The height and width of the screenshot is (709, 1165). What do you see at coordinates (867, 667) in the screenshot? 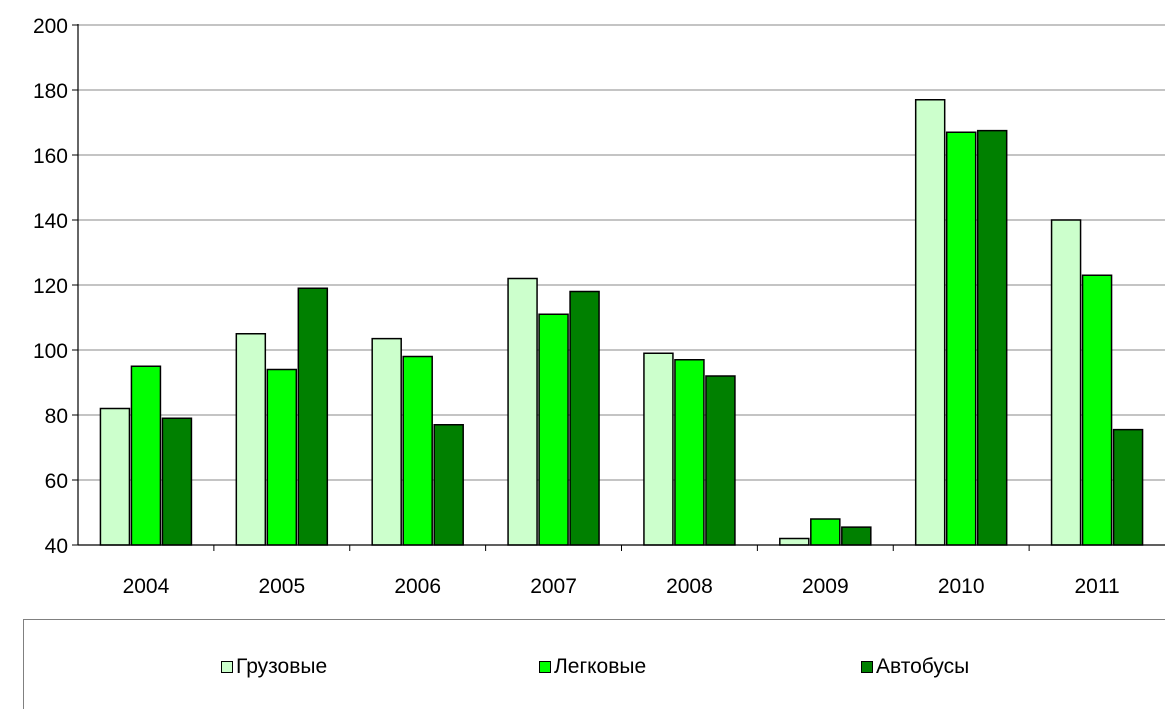
I see `legend-swatch-avtobusy` at bounding box center [867, 667].